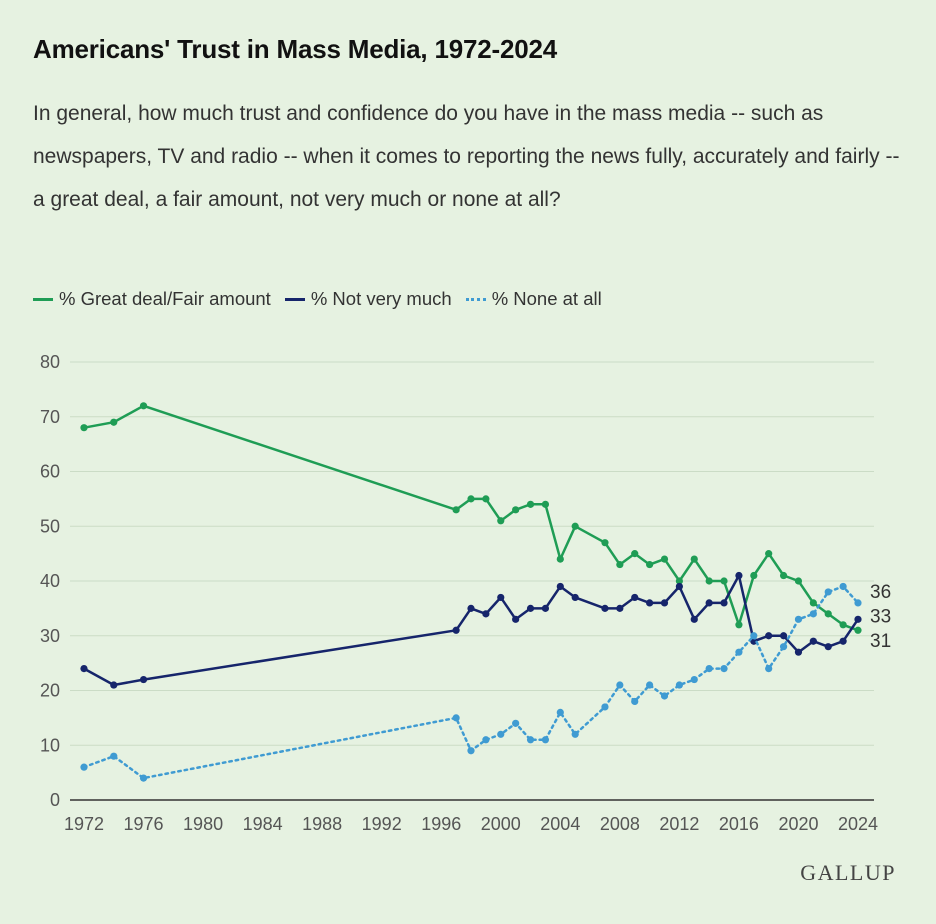  I want to click on gallup-logo: GALLUP, so click(848, 872).